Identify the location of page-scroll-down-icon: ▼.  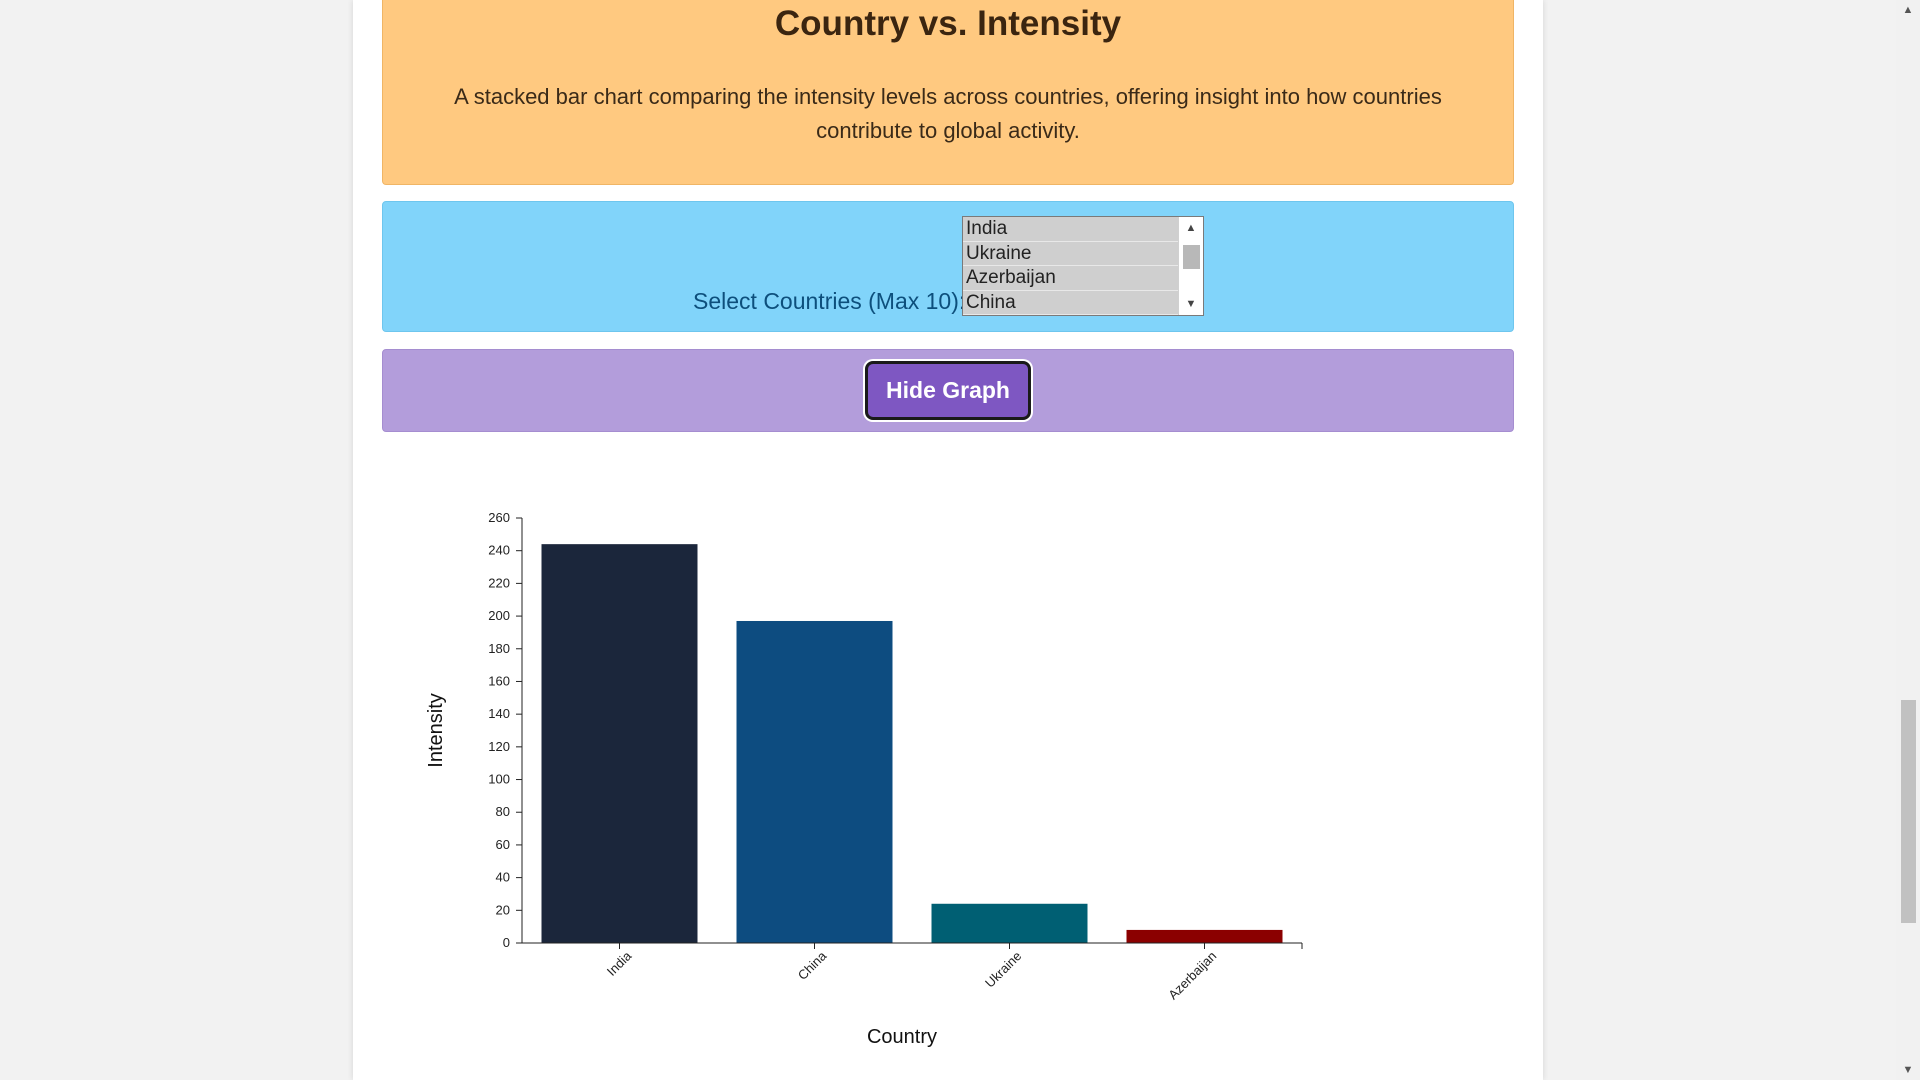
(1908, 1070).